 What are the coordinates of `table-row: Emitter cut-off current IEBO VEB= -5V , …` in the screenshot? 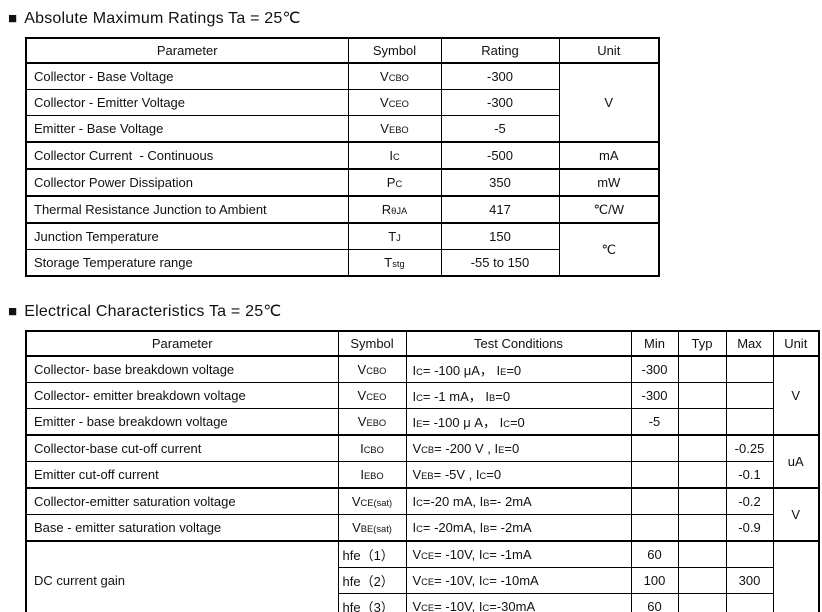 It's located at (422, 475).